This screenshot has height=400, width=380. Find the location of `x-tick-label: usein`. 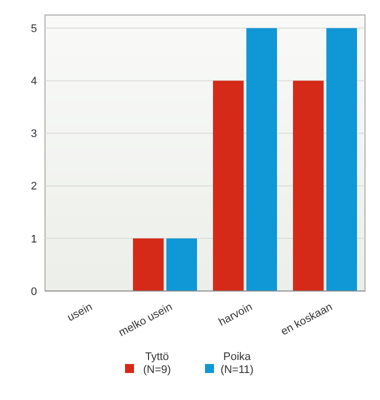

x-tick-label: usein is located at coordinates (80, 312).